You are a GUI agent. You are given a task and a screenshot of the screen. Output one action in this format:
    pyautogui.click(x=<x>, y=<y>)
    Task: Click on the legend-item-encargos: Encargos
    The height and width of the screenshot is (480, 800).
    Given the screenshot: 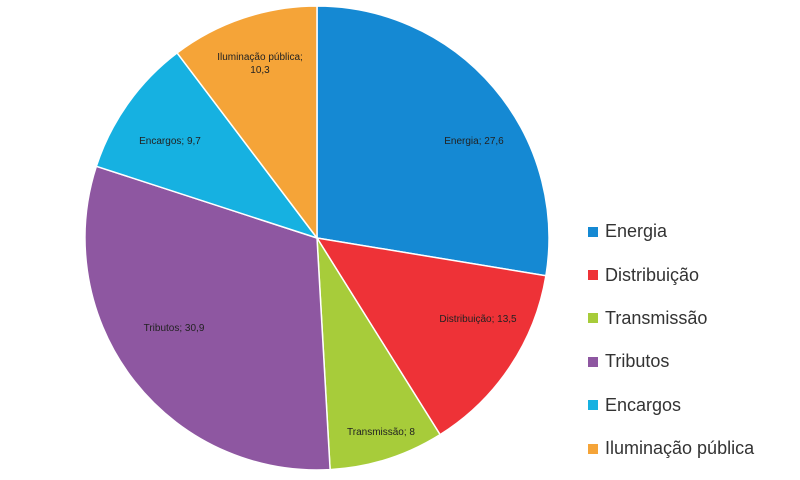 What is the action you would take?
    pyautogui.click(x=694, y=405)
    